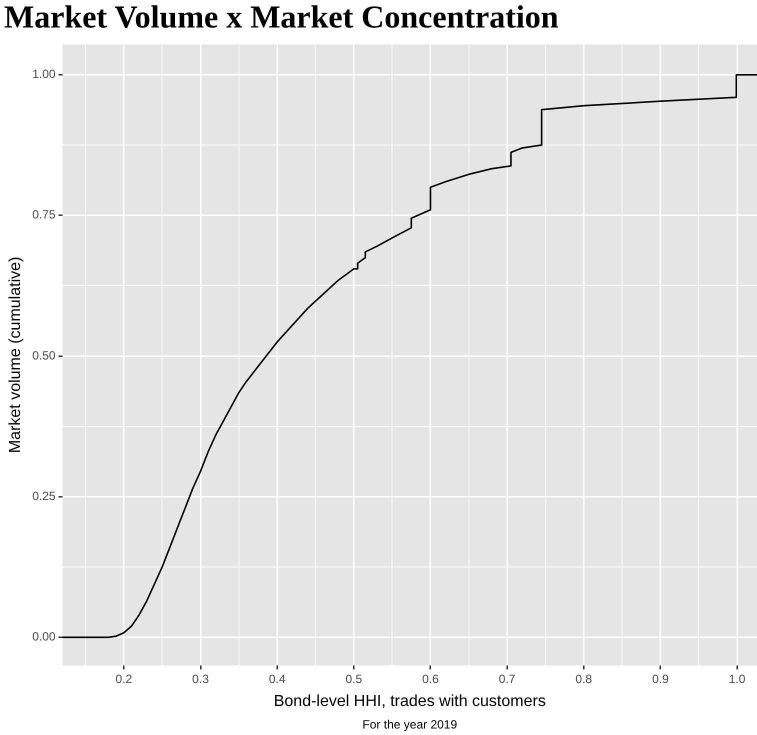 The image size is (757, 735). What do you see at coordinates (410, 701) in the screenshot?
I see `x-axis-title: Bond-level HHI, trades with customers` at bounding box center [410, 701].